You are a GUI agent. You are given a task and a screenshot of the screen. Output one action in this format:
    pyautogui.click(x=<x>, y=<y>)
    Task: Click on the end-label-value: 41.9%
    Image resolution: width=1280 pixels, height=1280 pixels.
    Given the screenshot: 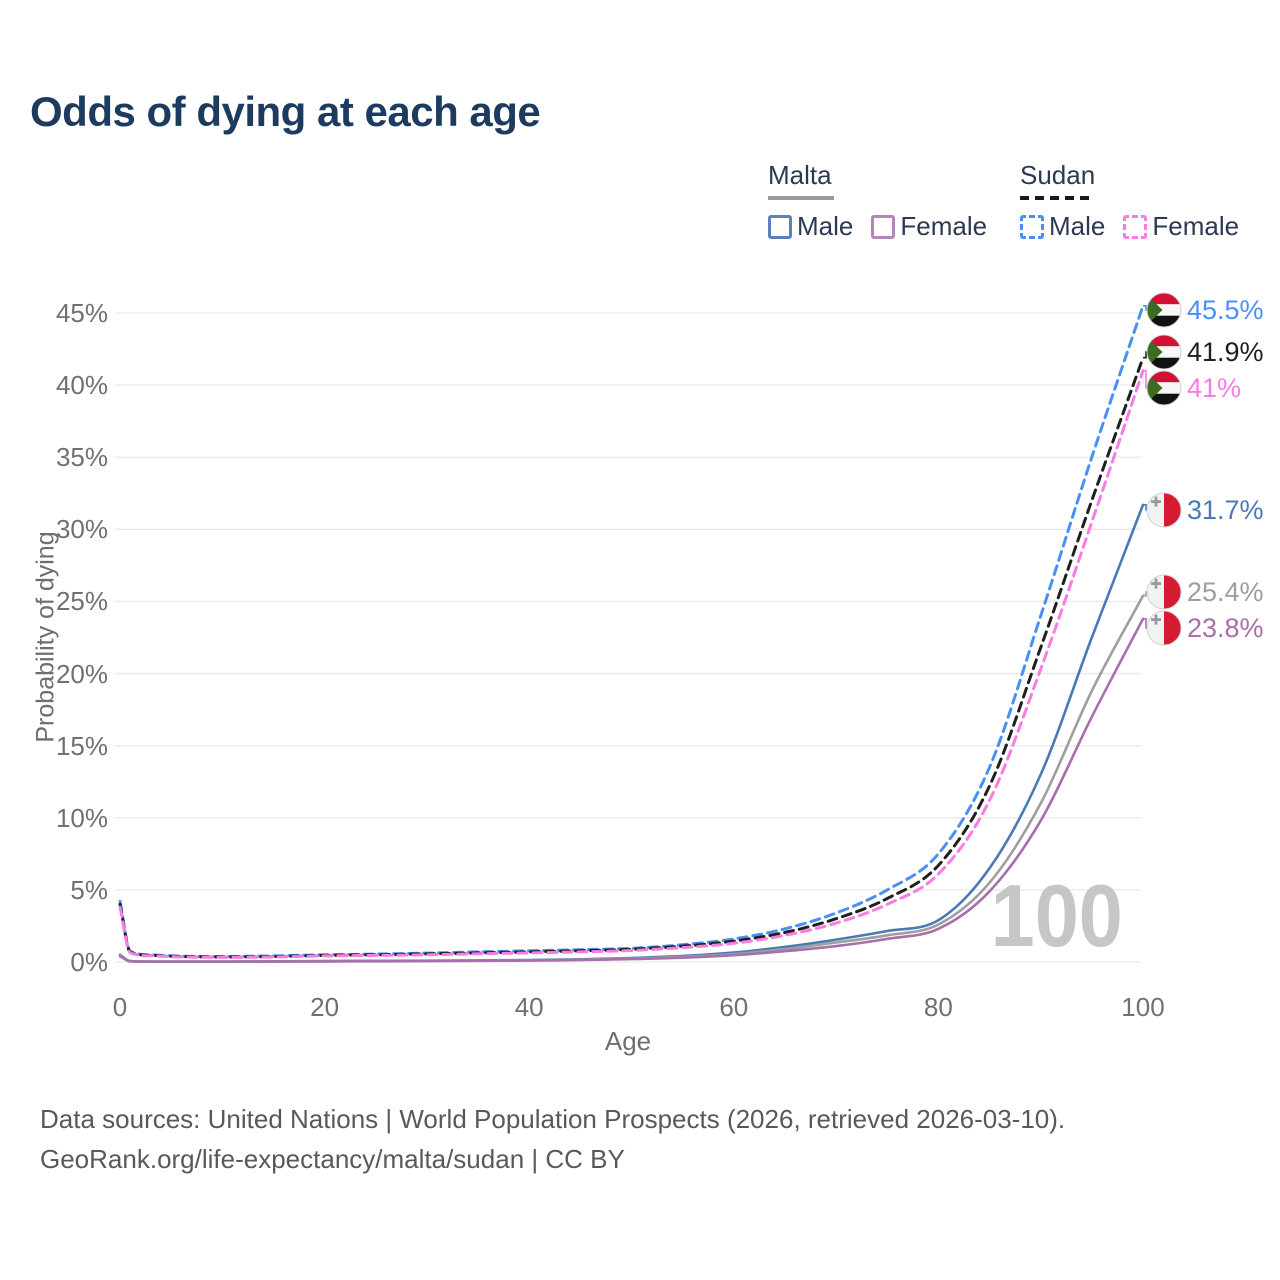 What is the action you would take?
    pyautogui.click(x=1225, y=351)
    